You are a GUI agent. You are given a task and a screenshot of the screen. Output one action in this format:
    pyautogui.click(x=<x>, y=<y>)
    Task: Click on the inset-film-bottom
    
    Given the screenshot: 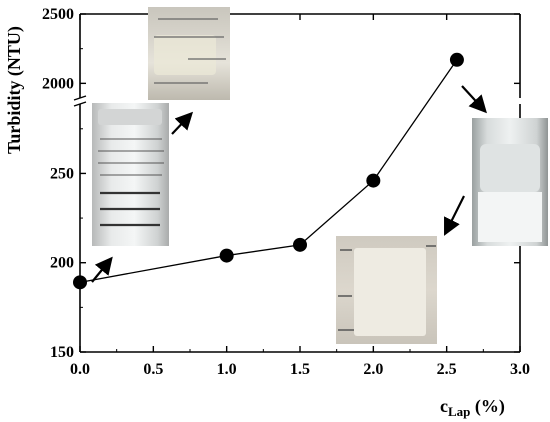 What is the action you would take?
    pyautogui.click(x=386, y=290)
    